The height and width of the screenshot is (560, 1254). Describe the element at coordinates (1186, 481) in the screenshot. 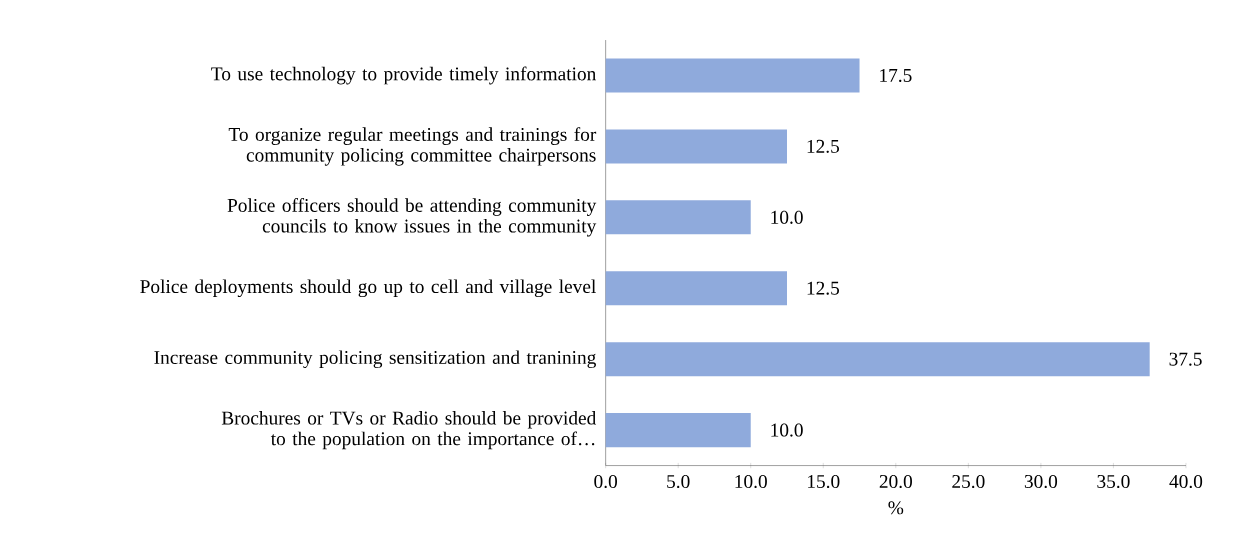

I see `x-tick-label: 40.0` at that location.